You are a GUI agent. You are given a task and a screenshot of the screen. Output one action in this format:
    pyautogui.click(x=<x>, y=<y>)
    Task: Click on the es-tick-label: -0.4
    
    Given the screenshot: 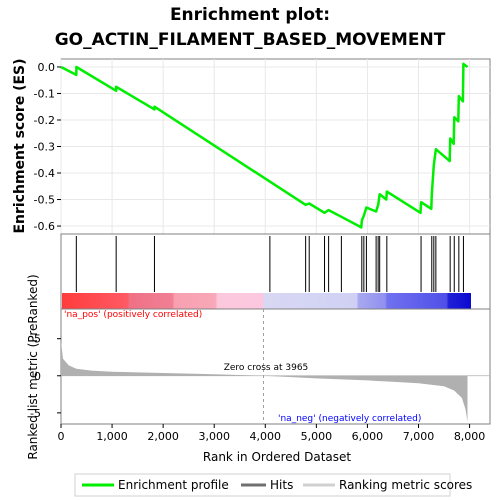 What is the action you would take?
    pyautogui.click(x=44, y=173)
    